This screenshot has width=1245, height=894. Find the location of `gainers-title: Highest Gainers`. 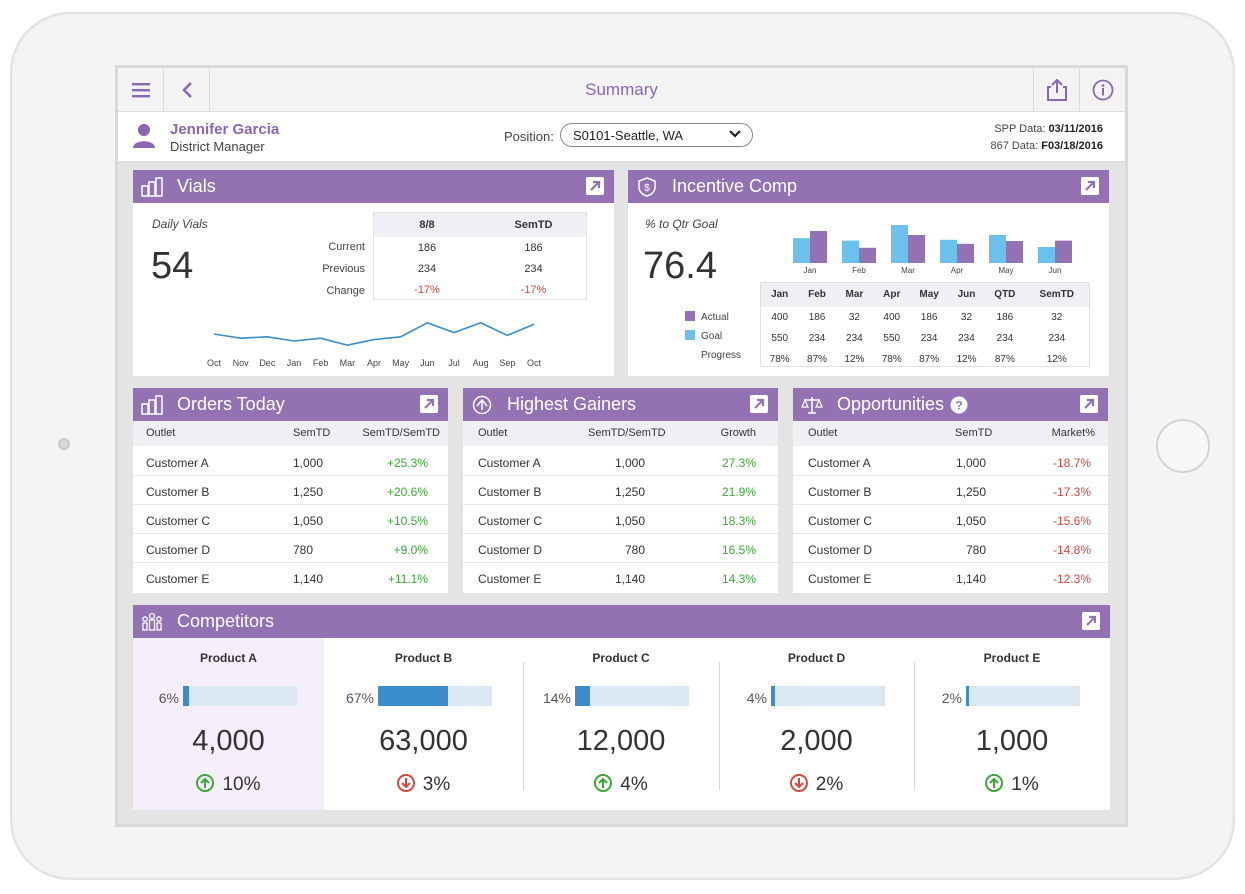

gainers-title: Highest Gainers is located at coordinates (572, 404).